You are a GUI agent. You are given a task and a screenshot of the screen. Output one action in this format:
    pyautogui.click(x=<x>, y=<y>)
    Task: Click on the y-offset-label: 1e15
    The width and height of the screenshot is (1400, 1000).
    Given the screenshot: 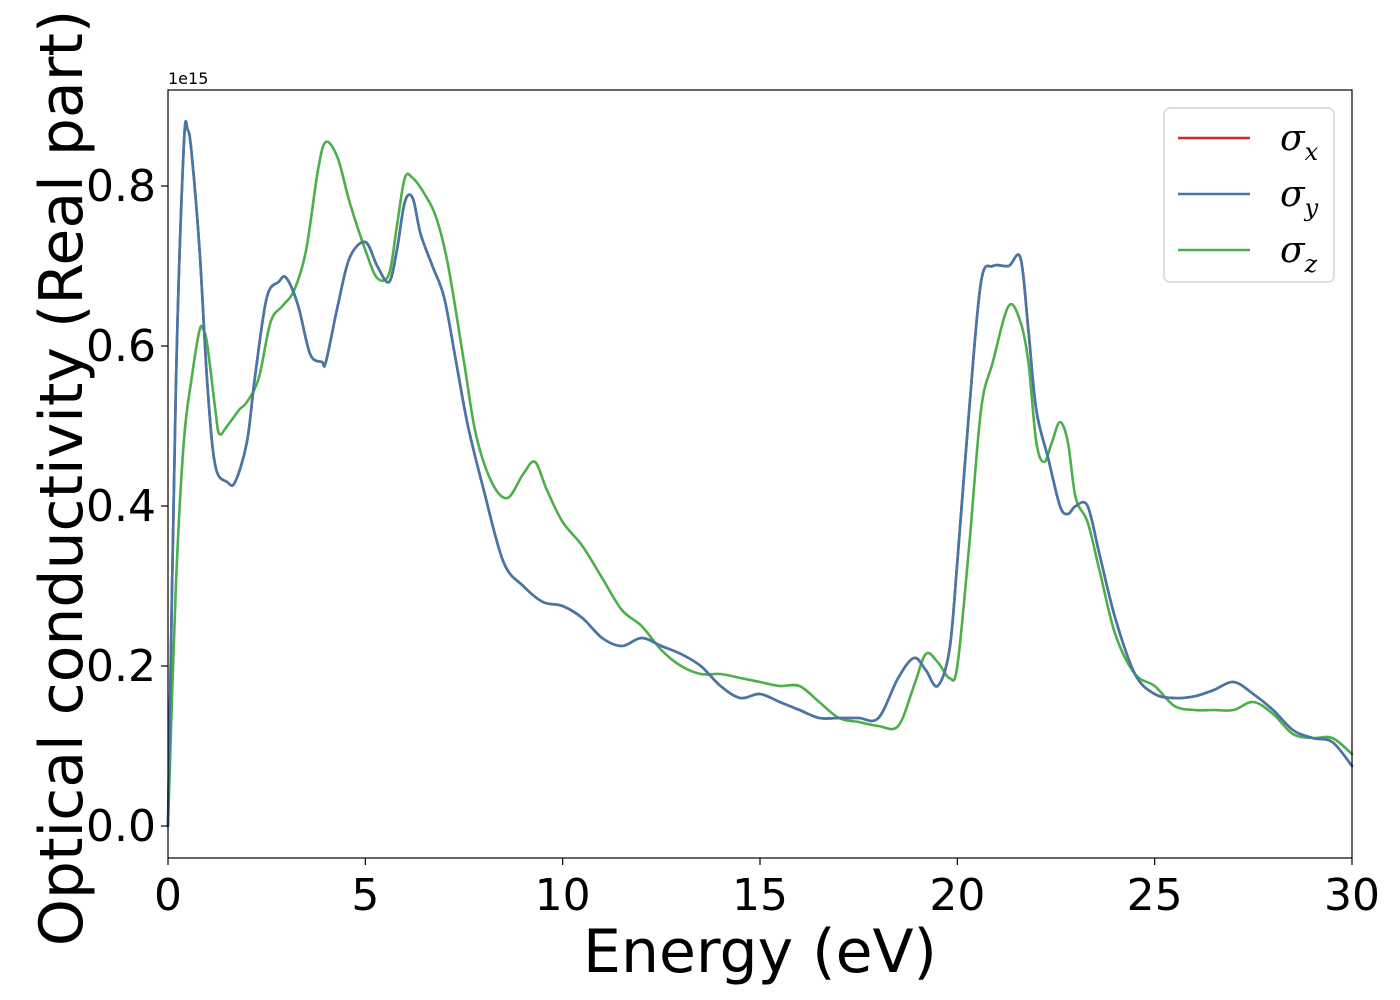 What is the action you would take?
    pyautogui.click(x=188, y=78)
    